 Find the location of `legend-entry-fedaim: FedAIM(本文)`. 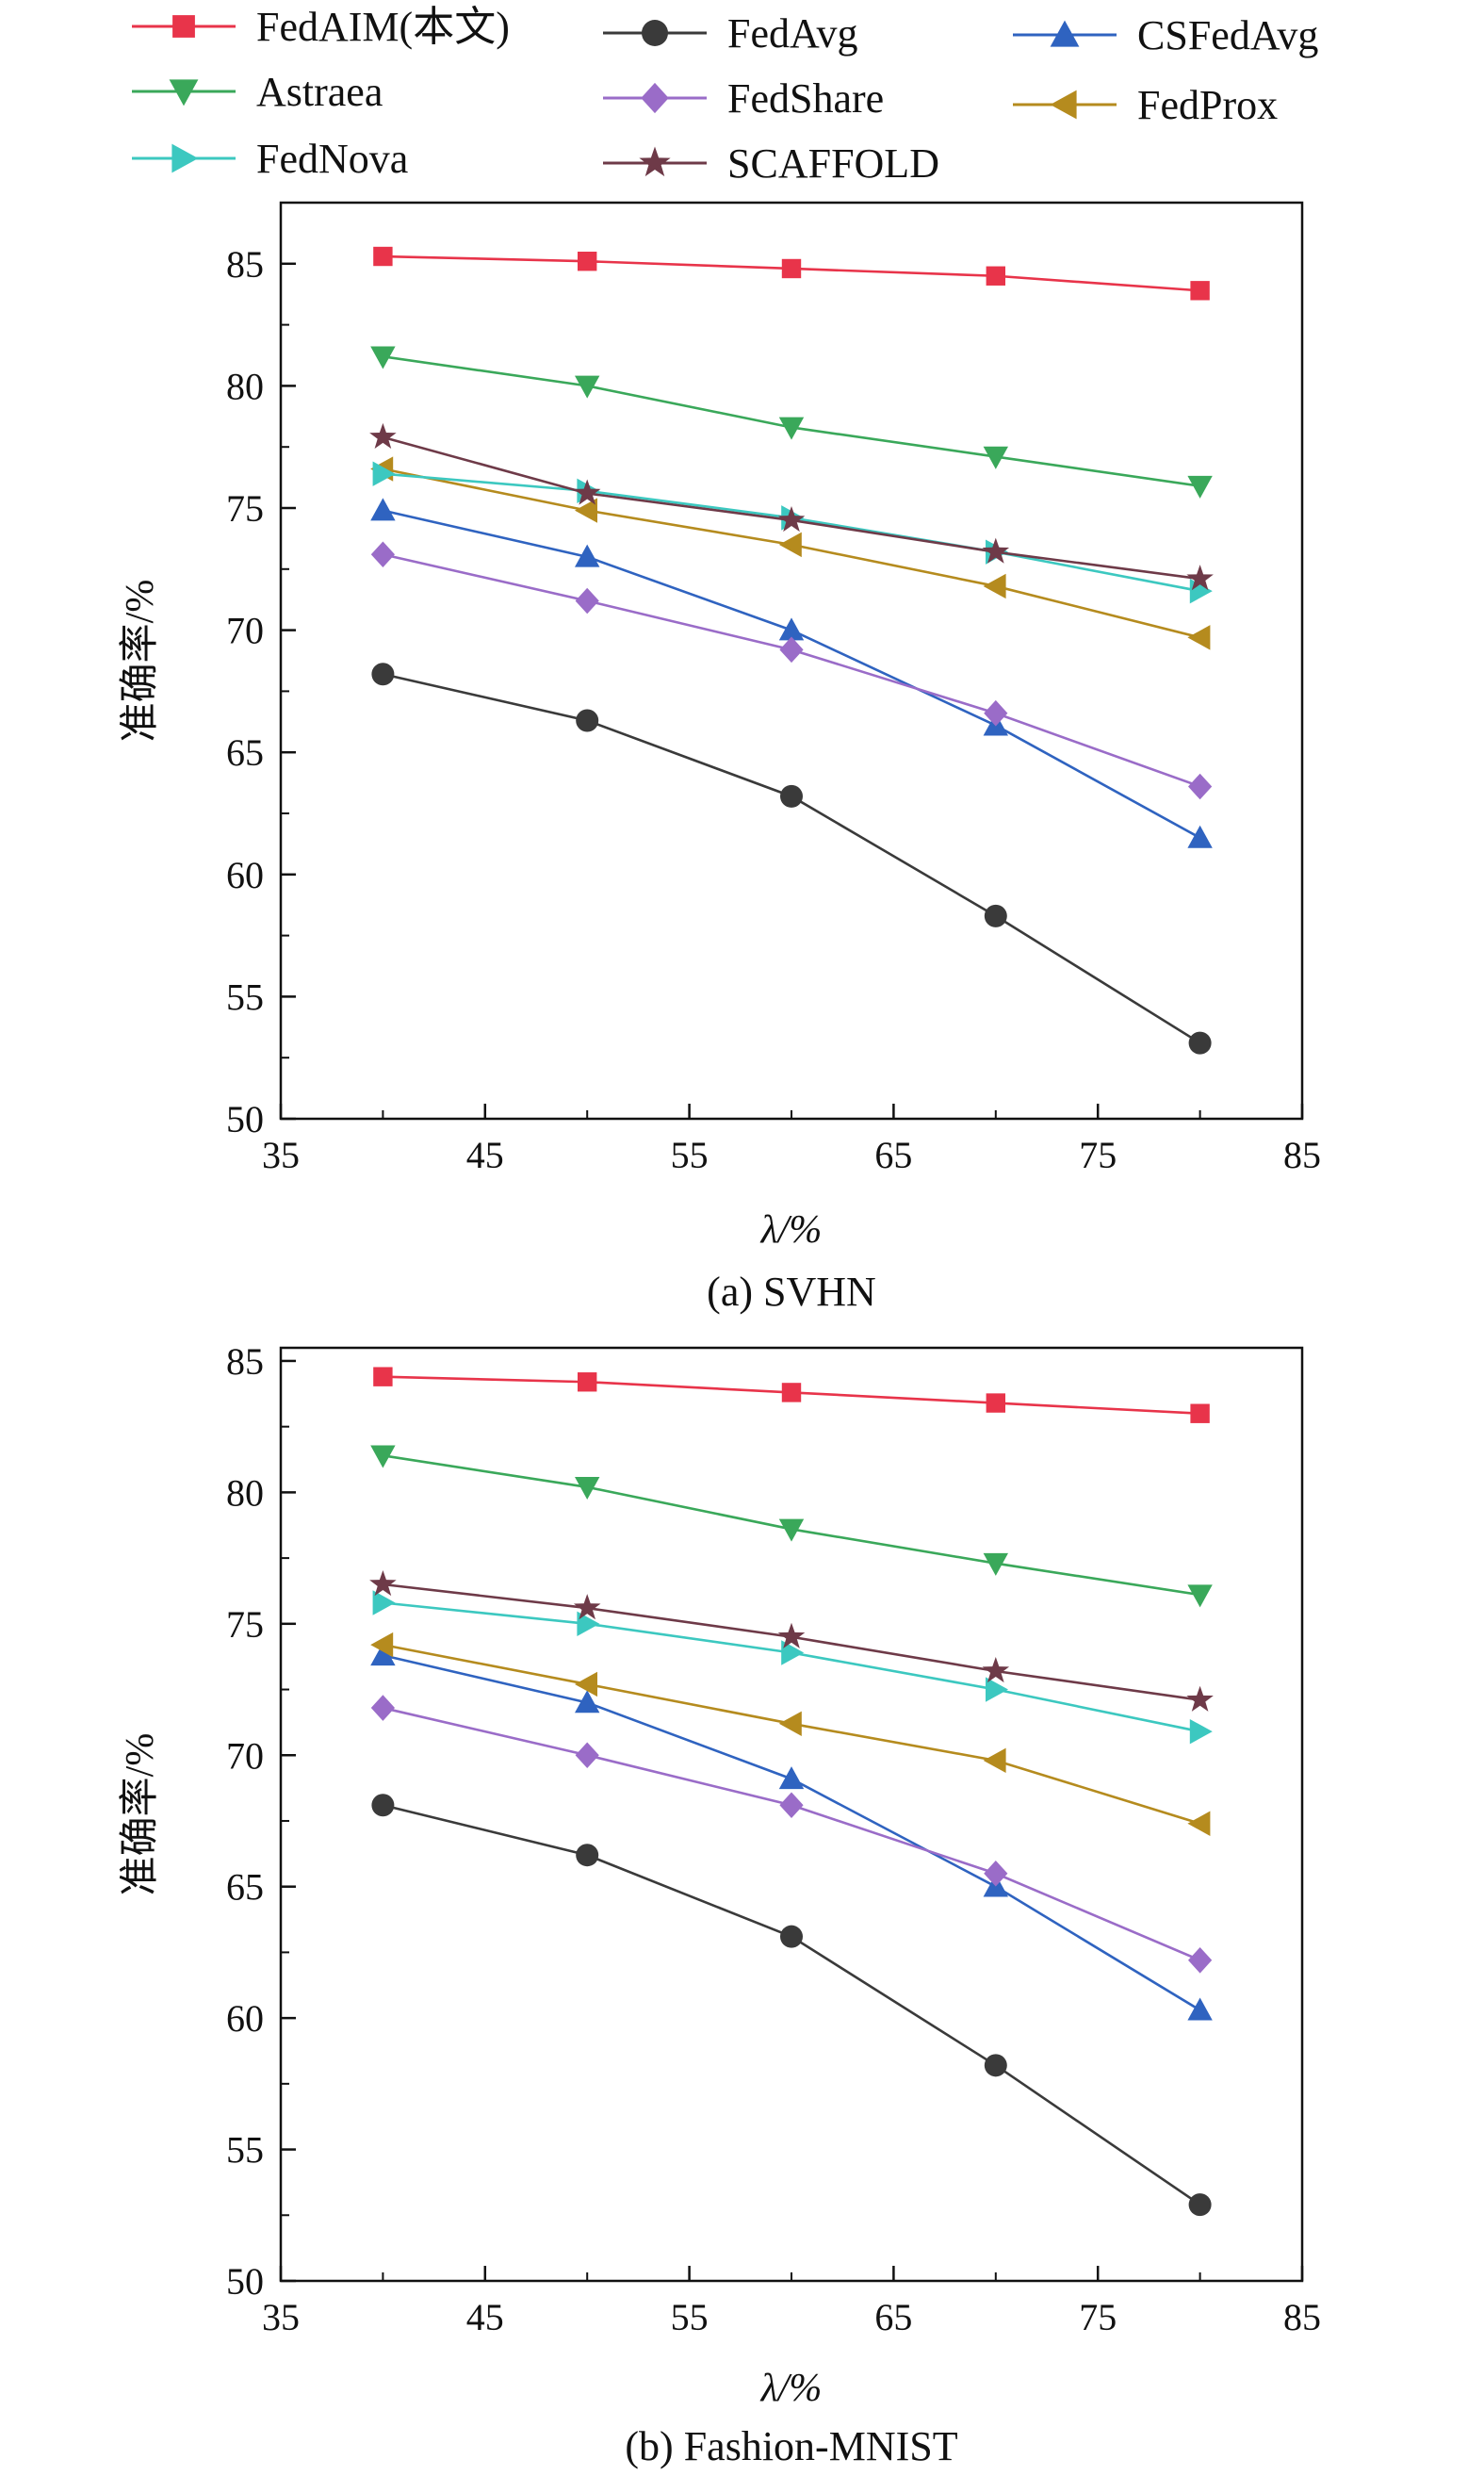

legend-entry-fedaim: FedAIM(本文) is located at coordinates (321, 27).